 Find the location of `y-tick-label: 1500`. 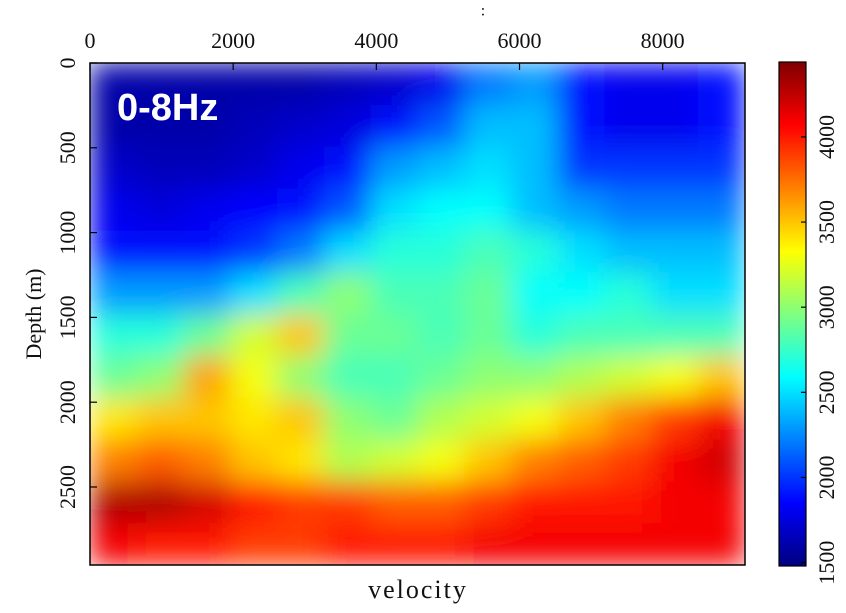

y-tick-label: 1500 is located at coordinates (67, 317).